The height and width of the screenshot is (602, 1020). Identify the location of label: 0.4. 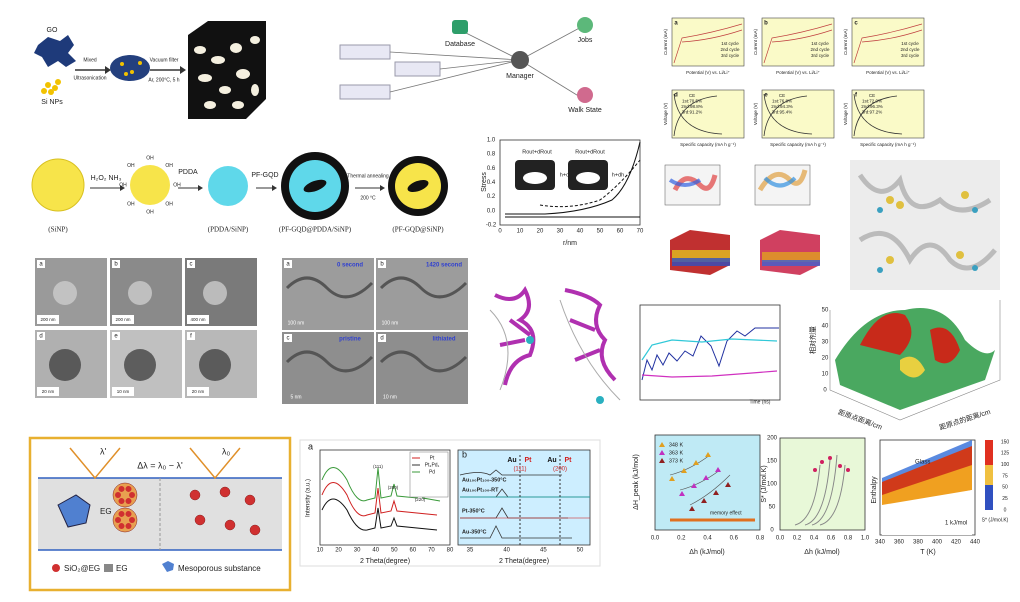
(707, 539).